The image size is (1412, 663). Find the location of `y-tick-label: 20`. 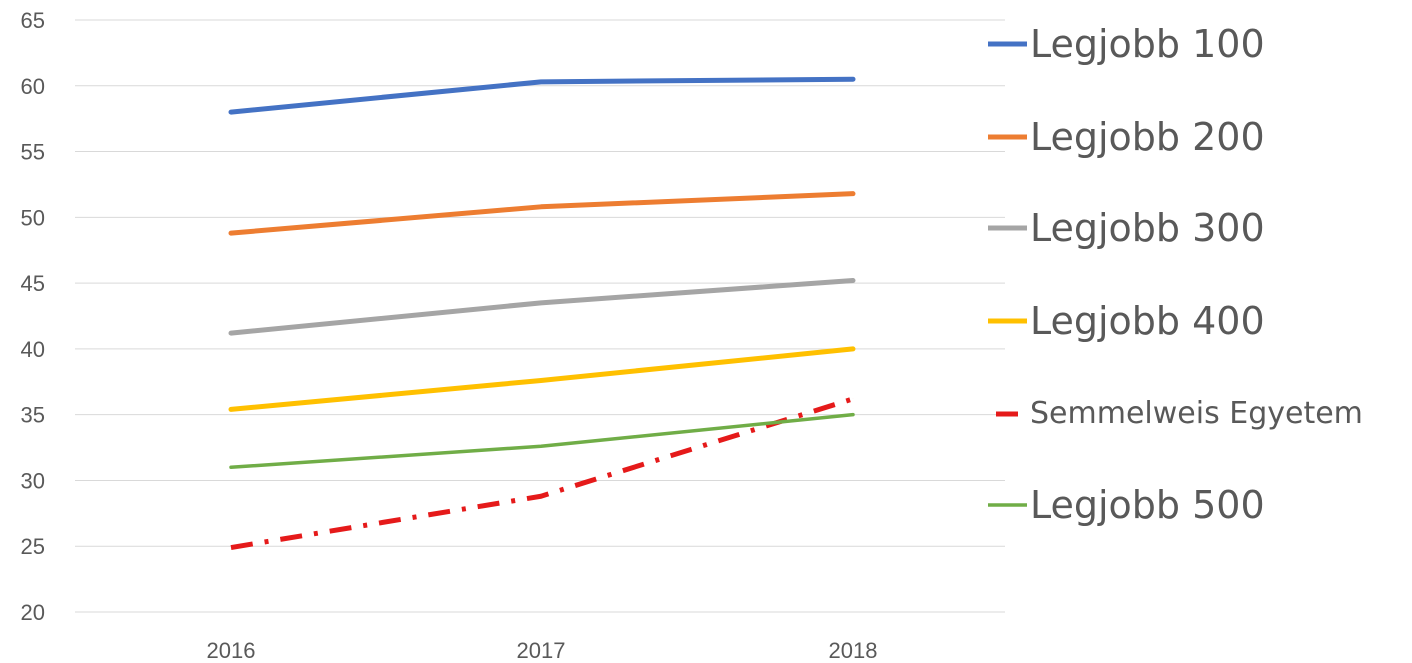

y-tick-label: 20 is located at coordinates (33, 612).